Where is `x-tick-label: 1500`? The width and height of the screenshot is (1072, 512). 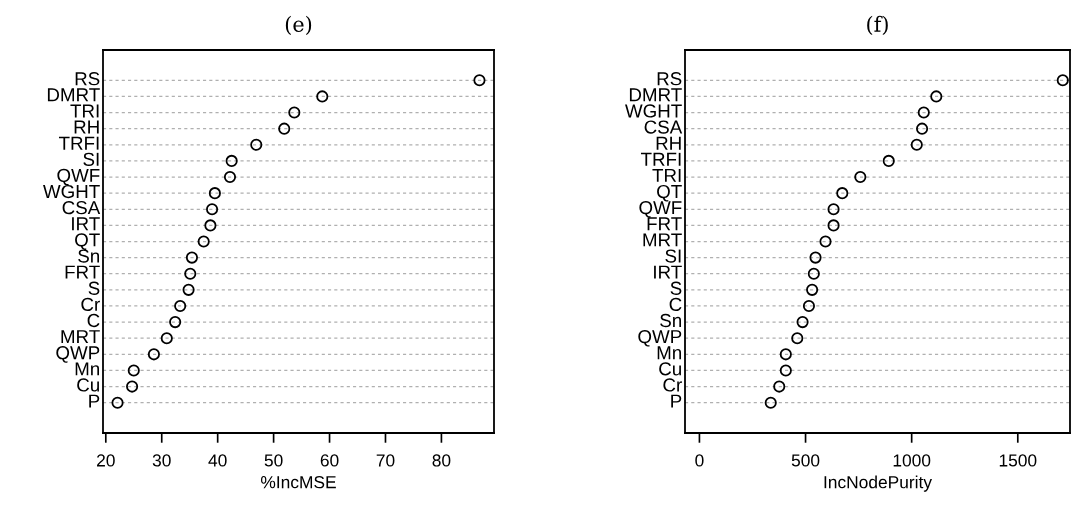 x-tick-label: 1500 is located at coordinates (1018, 460).